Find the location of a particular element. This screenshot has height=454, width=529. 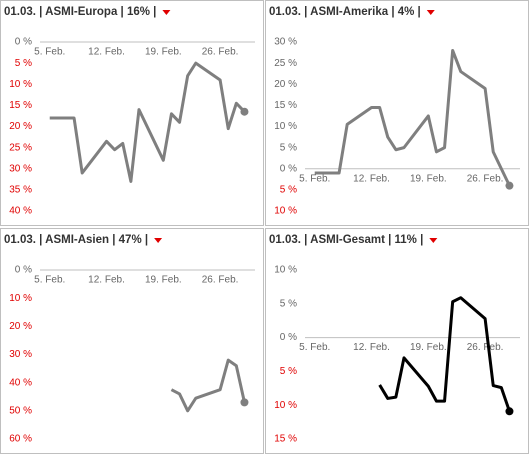

chart-title: 01.03. | ASMI-Europa | 16% | is located at coordinates (80, 12).